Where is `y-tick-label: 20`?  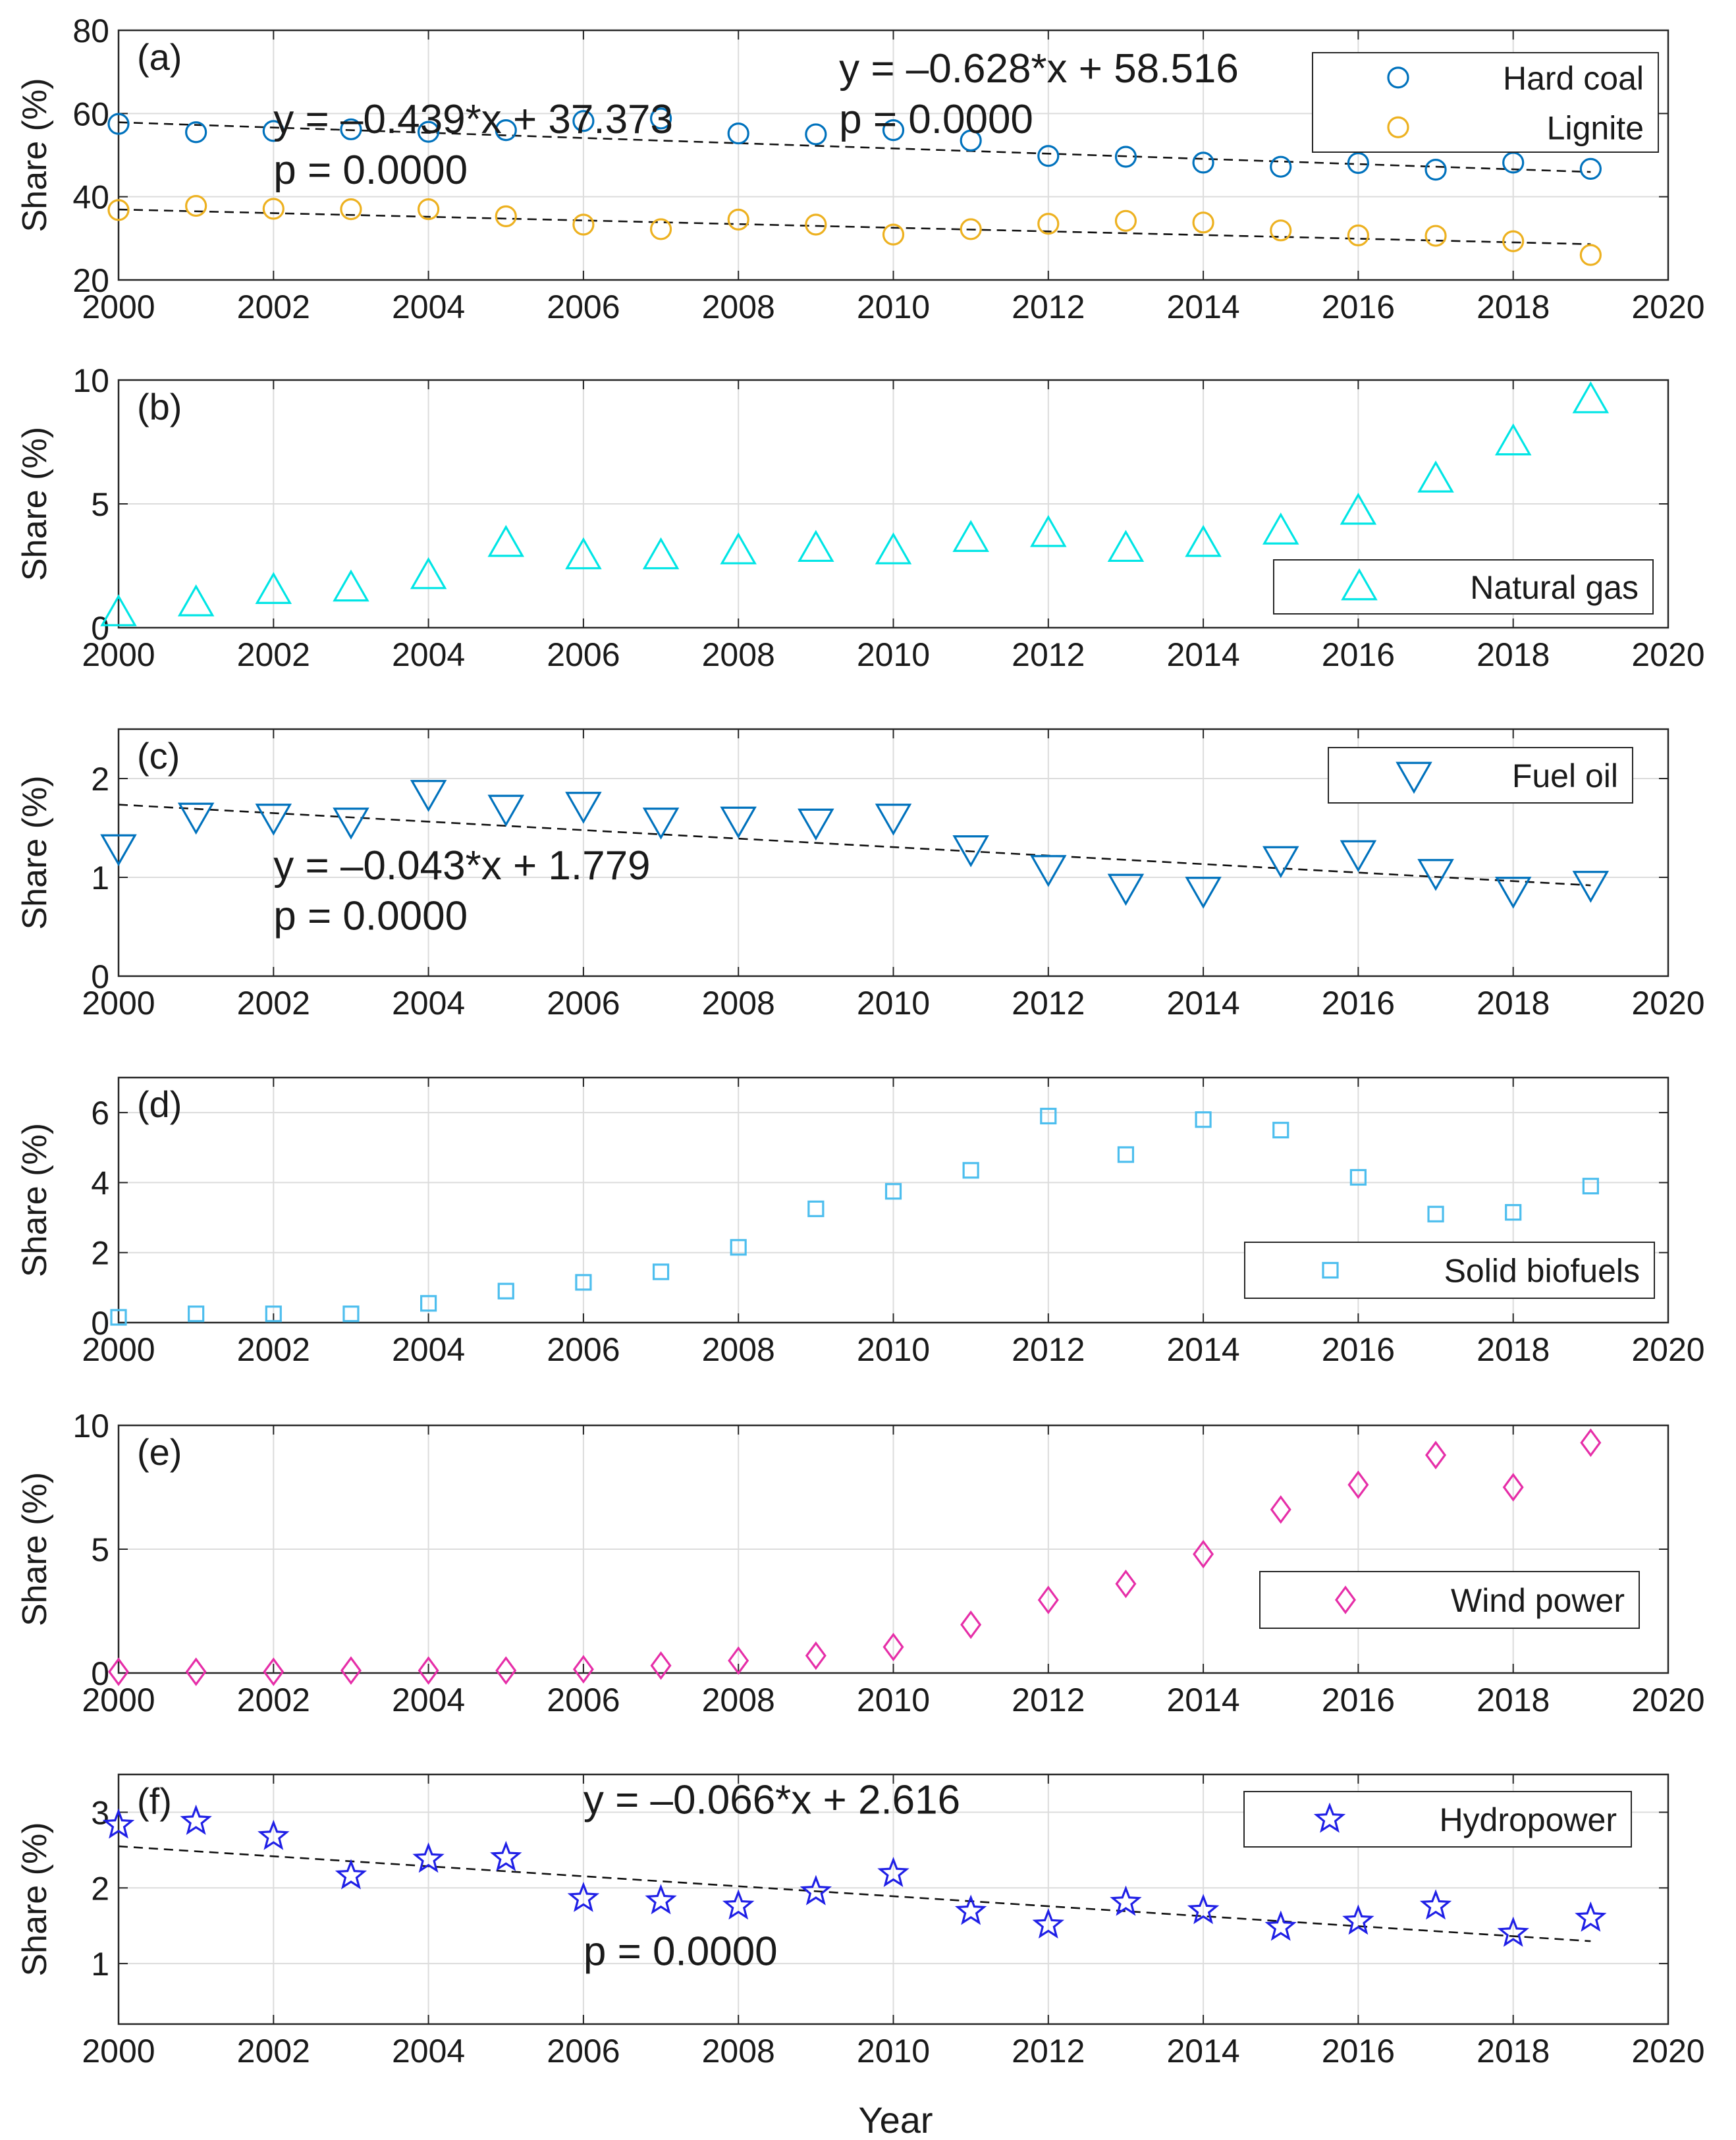
y-tick-label: 20 is located at coordinates (90, 281).